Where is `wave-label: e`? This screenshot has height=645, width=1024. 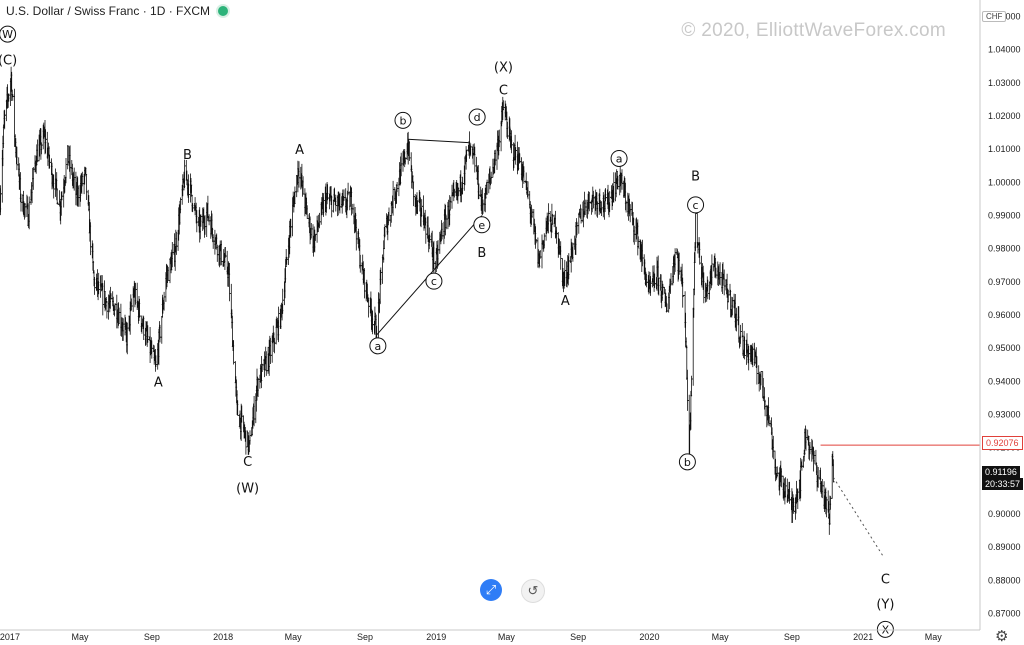 wave-label: e is located at coordinates (482, 225).